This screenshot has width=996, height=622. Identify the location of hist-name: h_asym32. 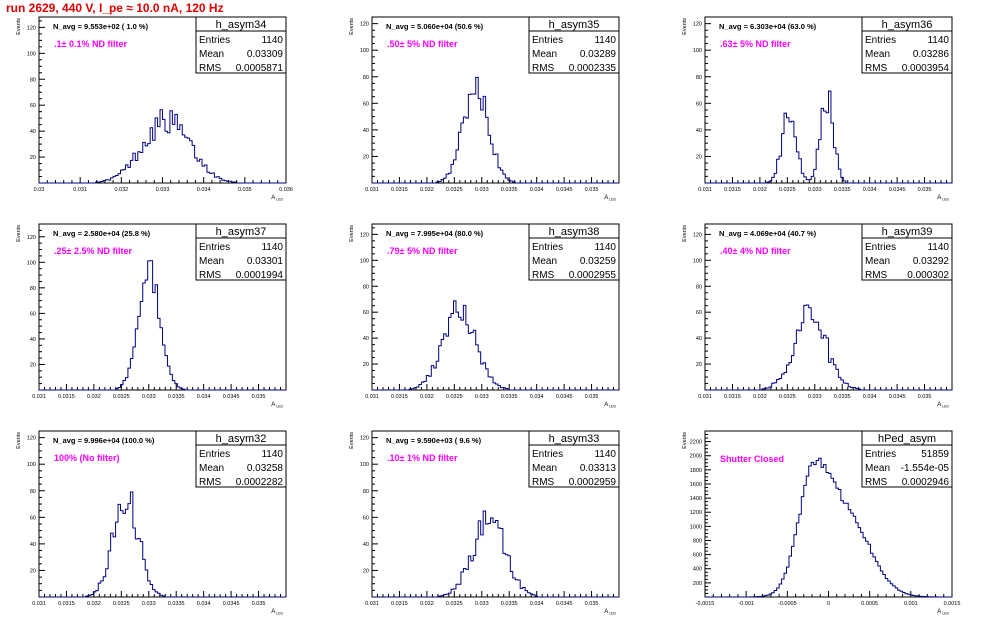
(241, 439).